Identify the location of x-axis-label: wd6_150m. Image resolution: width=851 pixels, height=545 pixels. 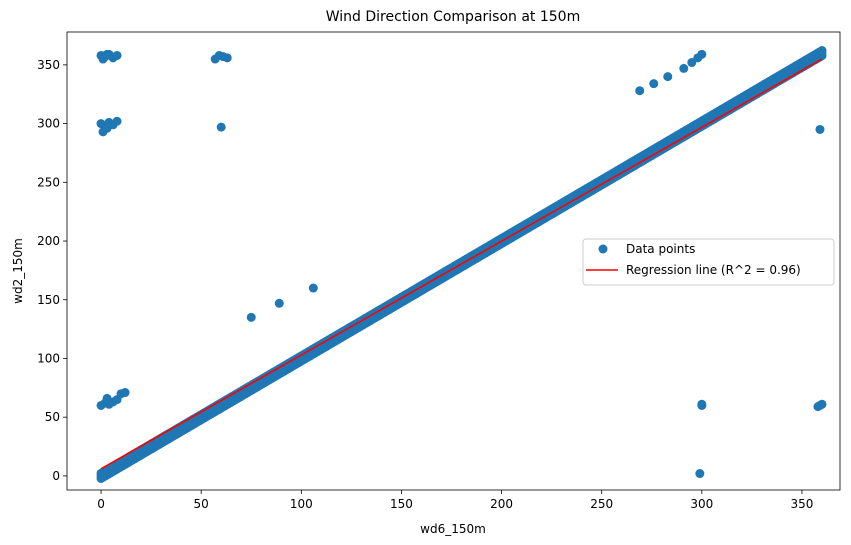
(453, 529).